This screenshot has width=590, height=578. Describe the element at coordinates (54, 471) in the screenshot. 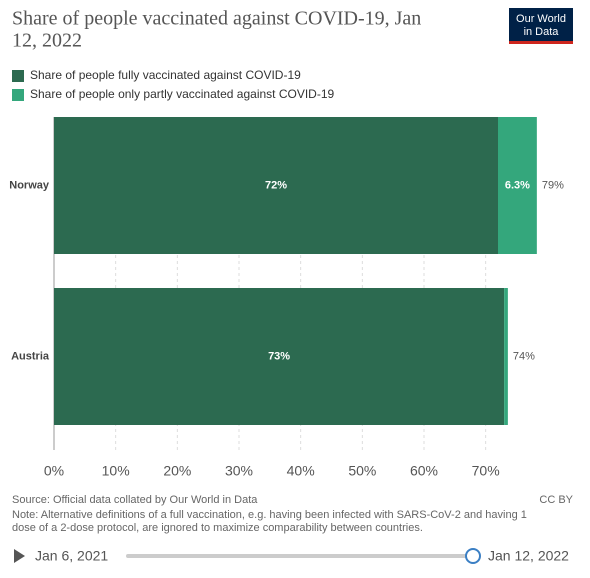

I see `x-tick-label: 0%` at that location.